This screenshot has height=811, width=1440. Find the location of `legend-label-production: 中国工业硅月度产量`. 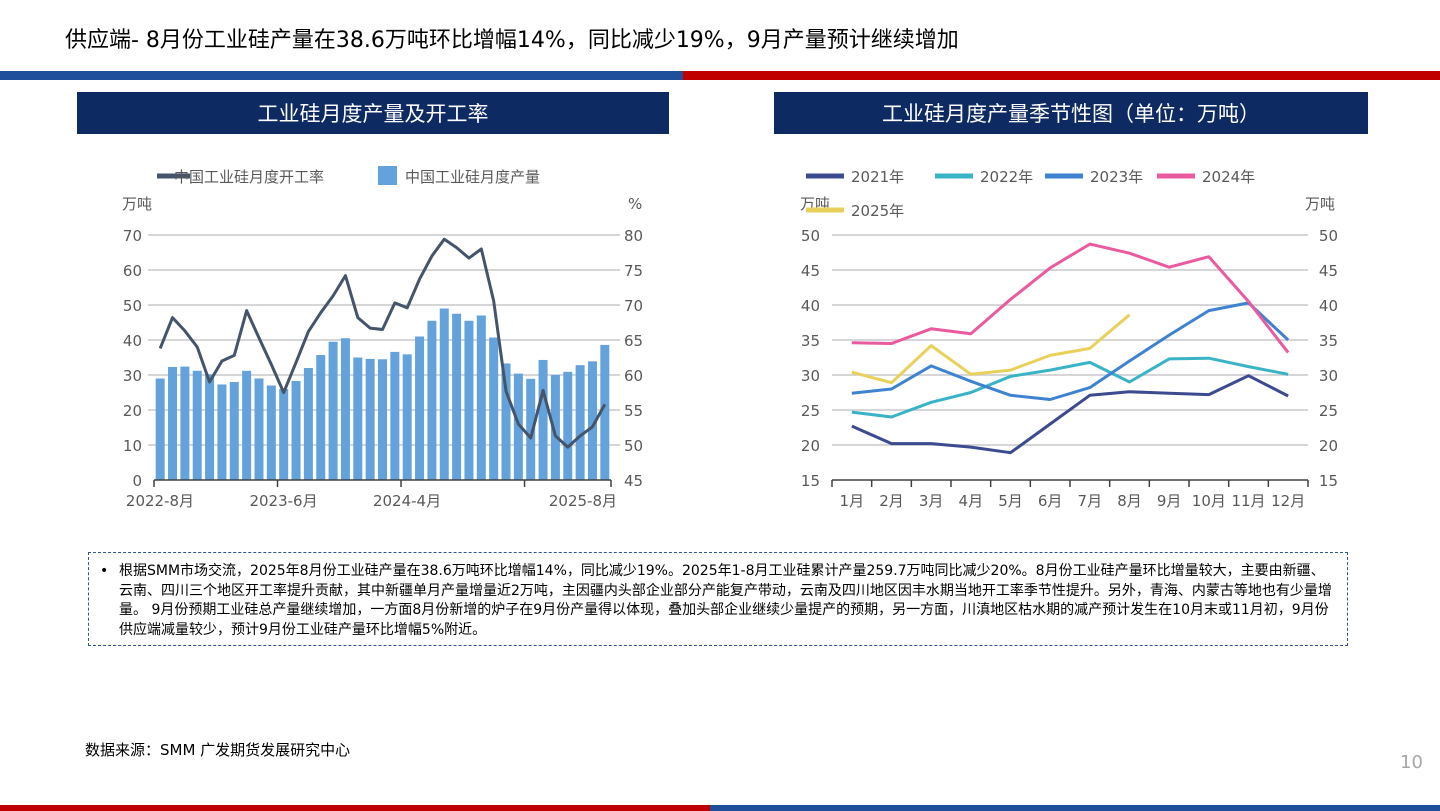

legend-label-production: 中国工业硅月度产量 is located at coordinates (472, 177).